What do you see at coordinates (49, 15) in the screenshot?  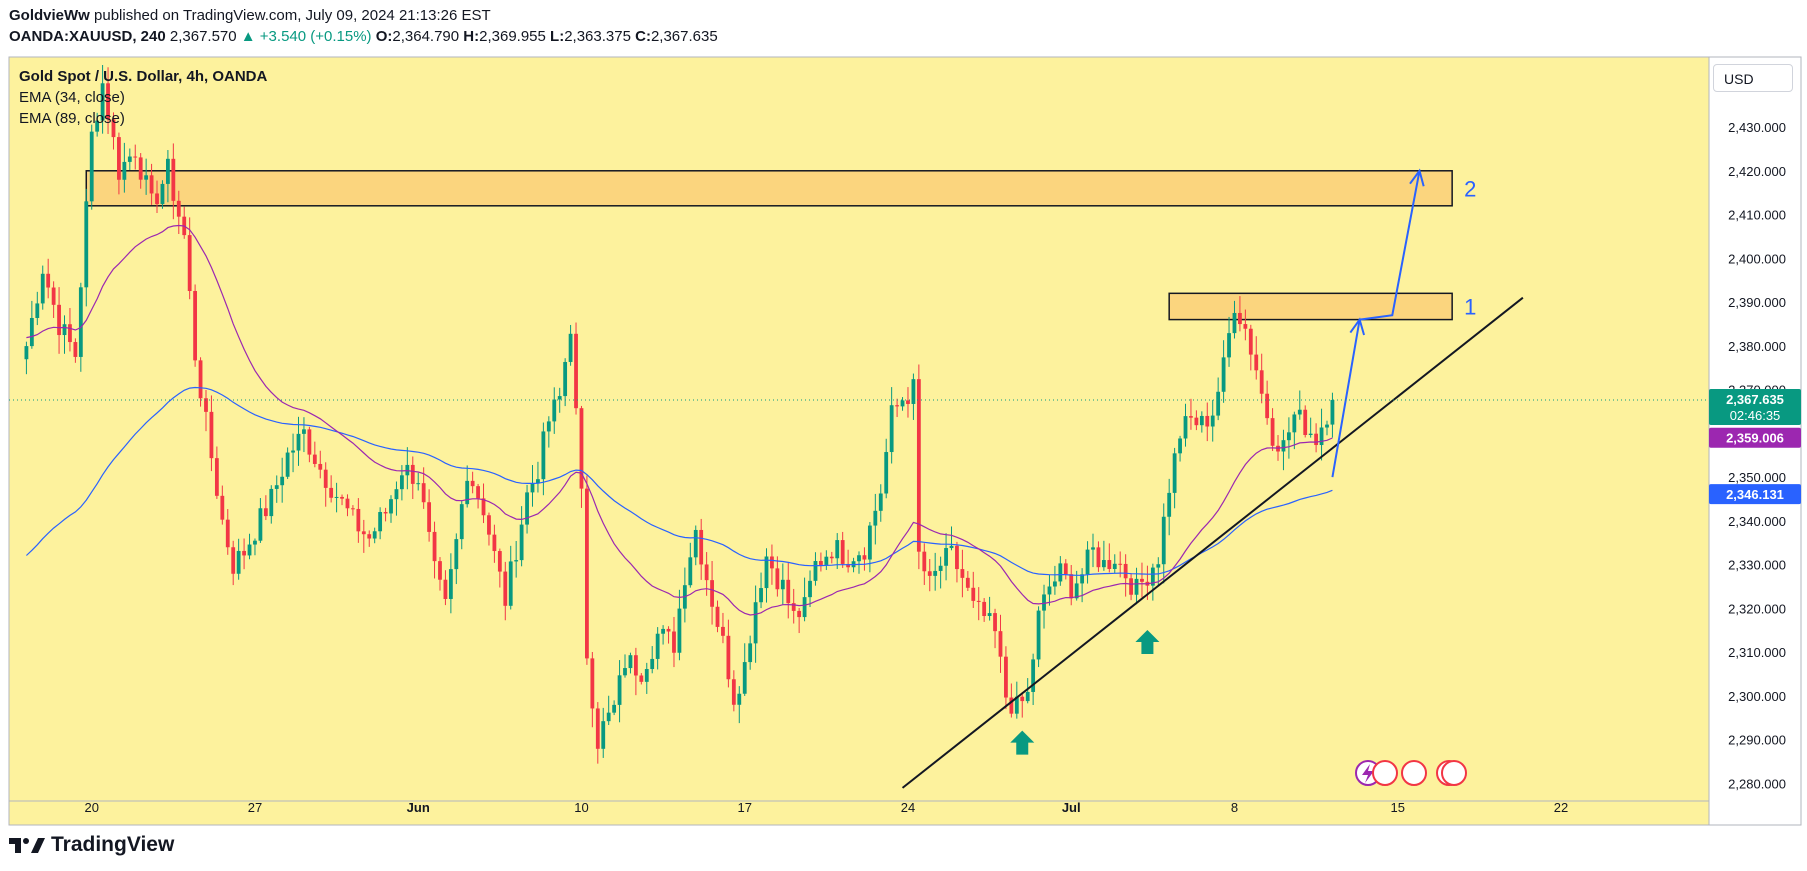 I see `author-name: GoldvieWw` at bounding box center [49, 15].